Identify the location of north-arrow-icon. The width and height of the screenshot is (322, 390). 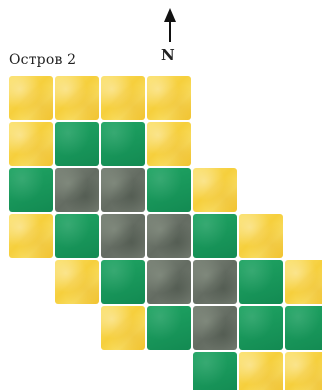
(170, 25).